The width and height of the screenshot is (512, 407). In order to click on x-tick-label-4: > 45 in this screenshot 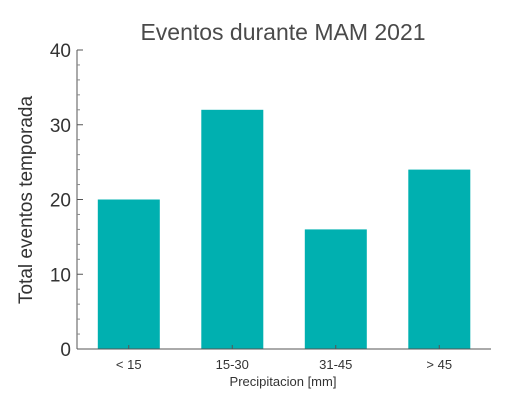, I will do `click(439, 364)`.